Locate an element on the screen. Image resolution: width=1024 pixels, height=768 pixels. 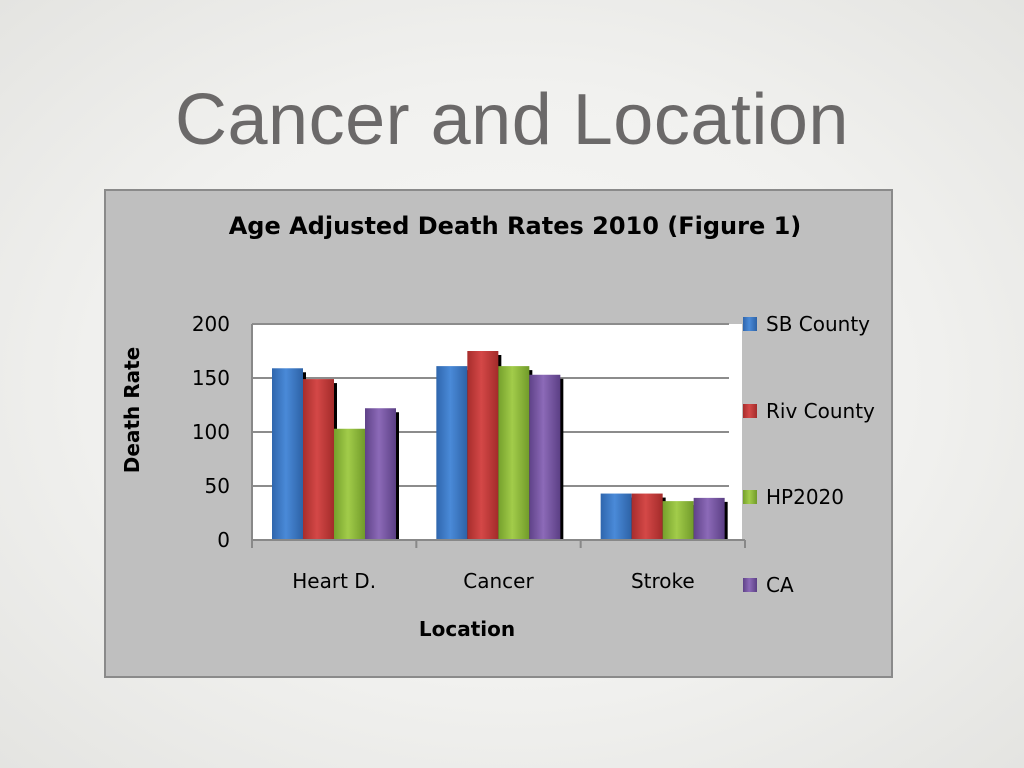
bar-hp2020-stroke is located at coordinates (678, 520).